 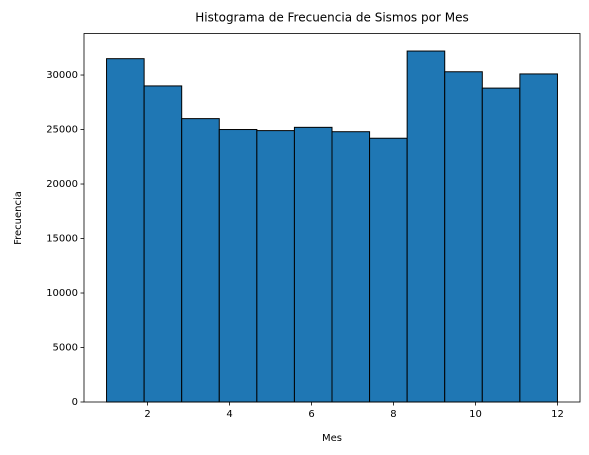 What do you see at coordinates (62, 75) in the screenshot?
I see `y-tick-label: 30000` at bounding box center [62, 75].